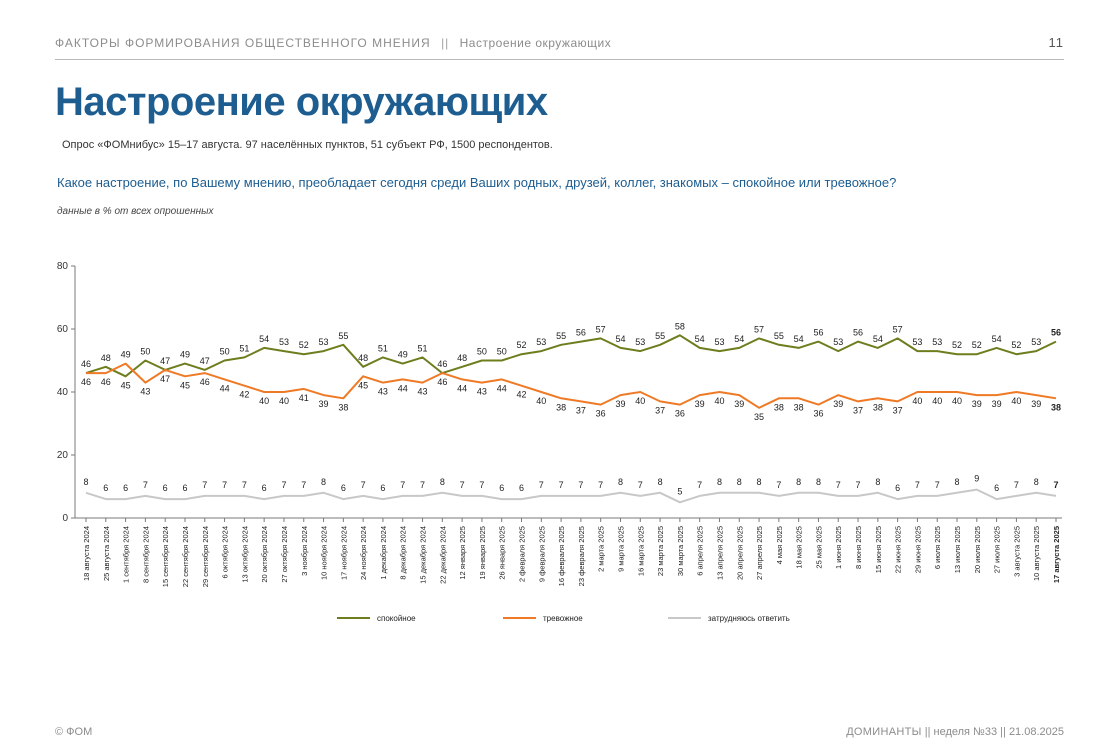 This screenshot has height=754, width=1108. I want to click on x-tick-label: 16 февраля 2025, so click(561, 556).